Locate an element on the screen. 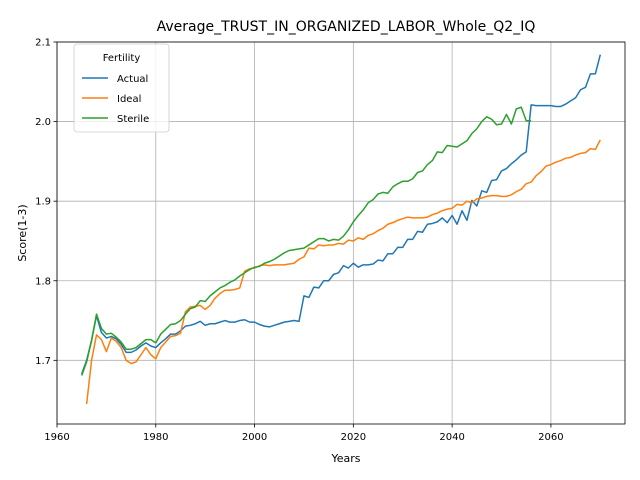 Image resolution: width=640 pixels, height=480 pixels. y-axis-label: Score(1-3) is located at coordinates (22, 232).